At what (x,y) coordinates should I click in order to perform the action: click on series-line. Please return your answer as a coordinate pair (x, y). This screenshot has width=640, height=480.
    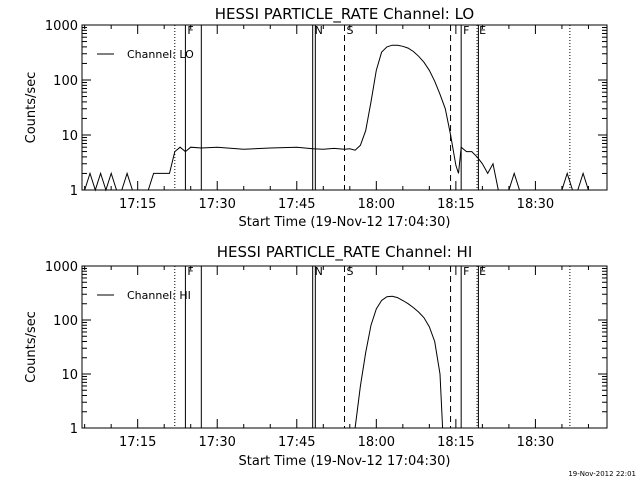
    Looking at the image, I should click on (399, 362).